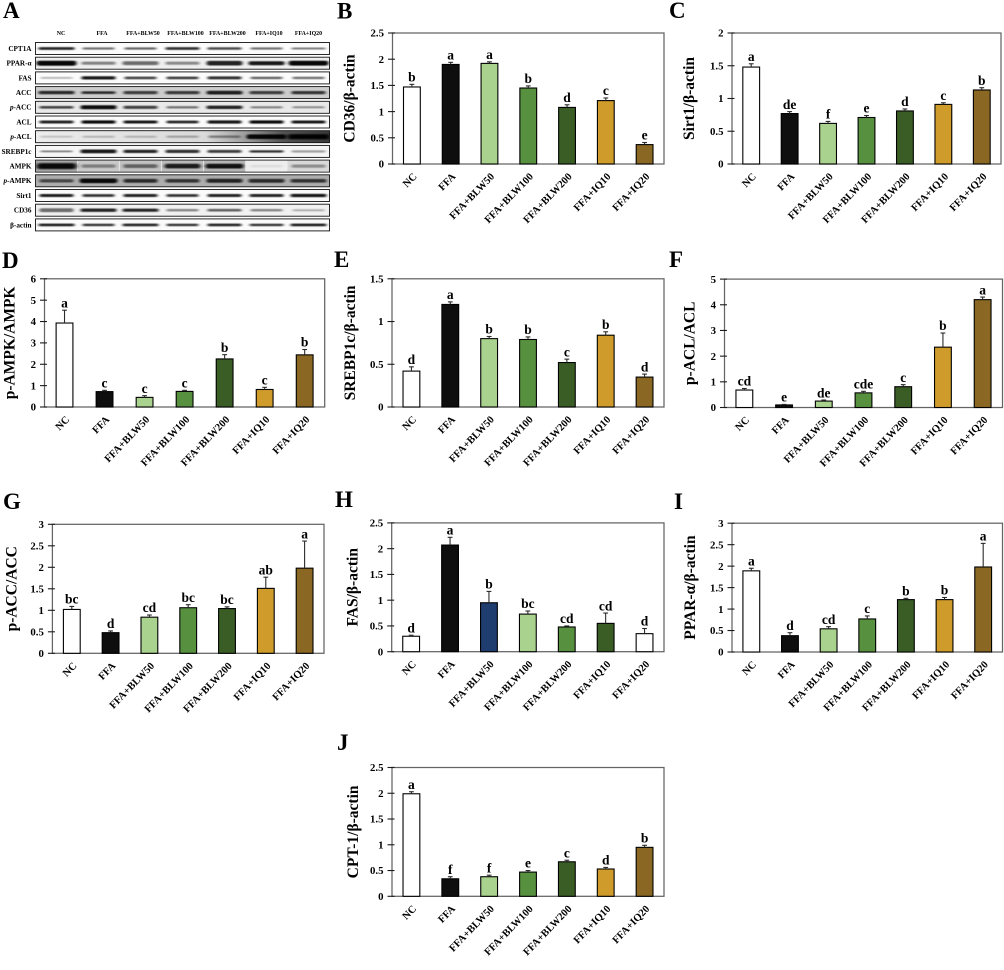  What do you see at coordinates (341, 259) in the screenshot?
I see `svg-text: E` at bounding box center [341, 259].